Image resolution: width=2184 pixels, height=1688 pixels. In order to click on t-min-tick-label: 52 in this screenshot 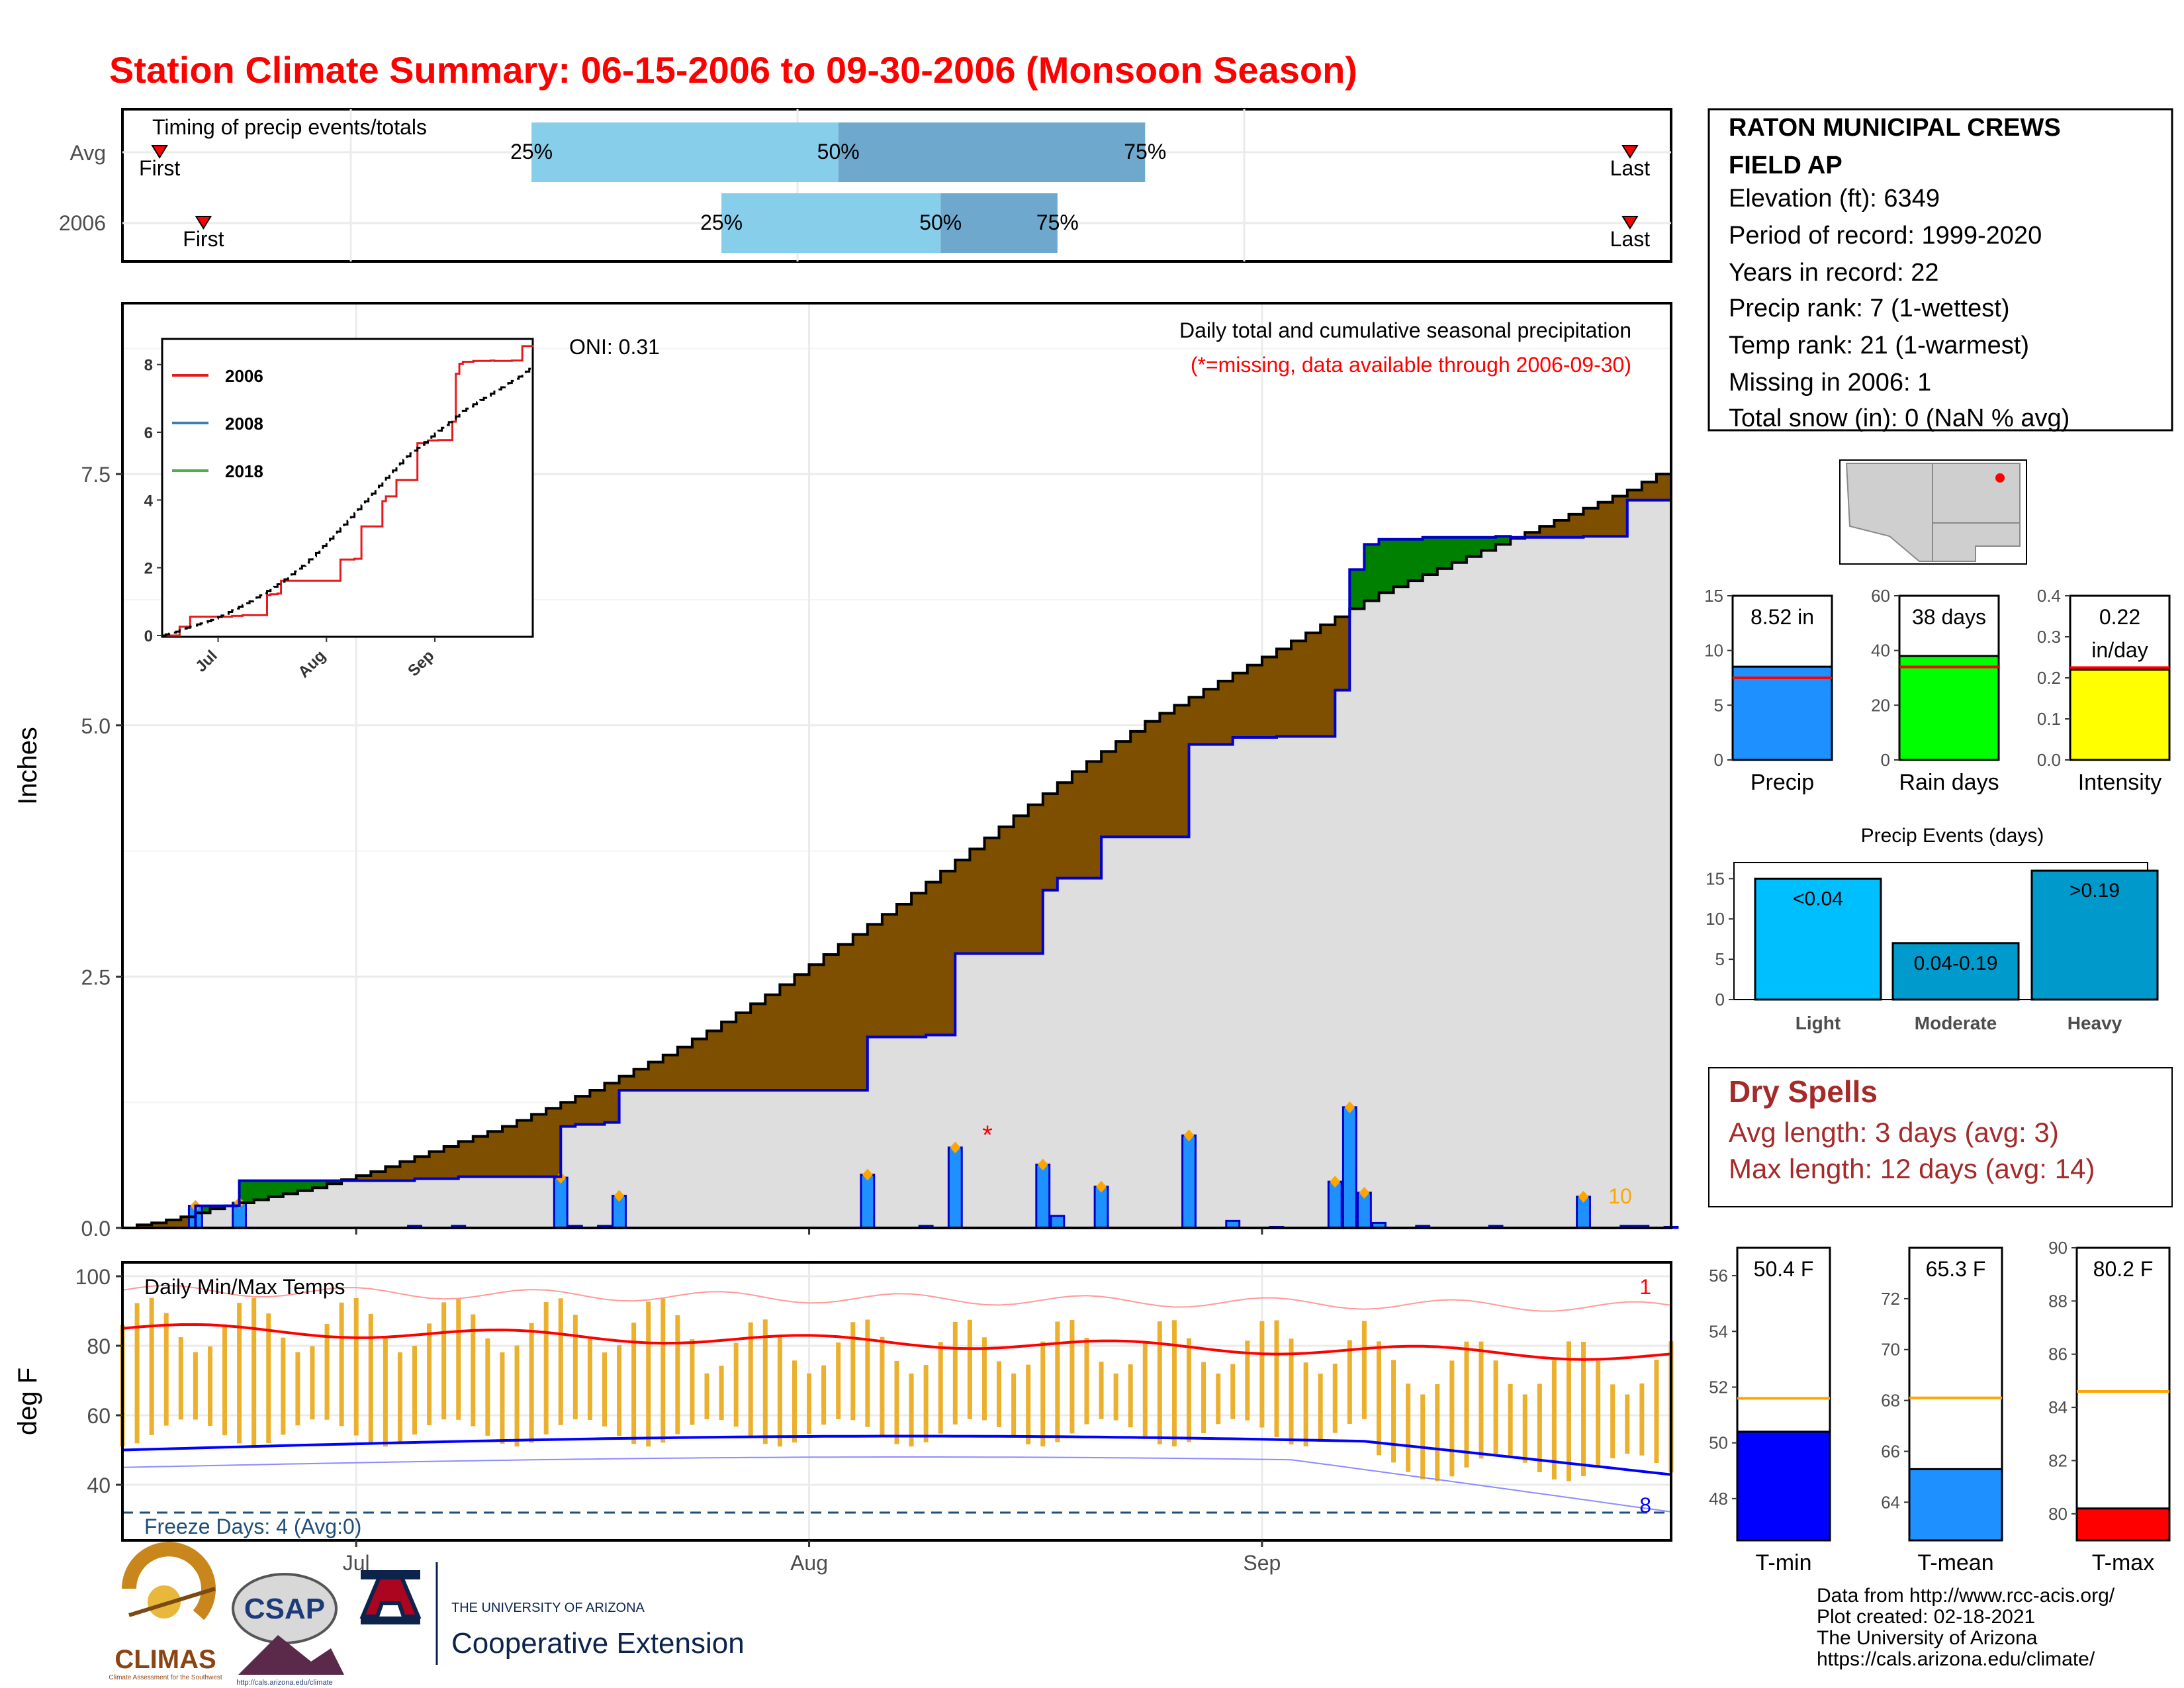, I will do `click(1718, 1387)`.